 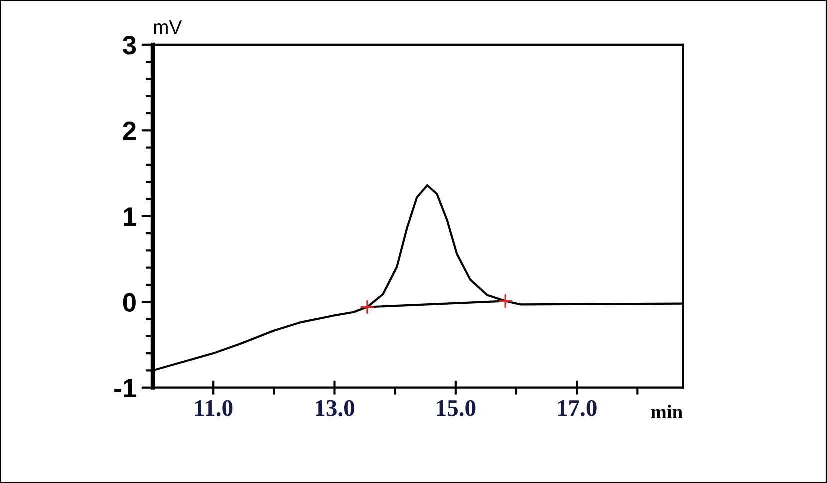 What do you see at coordinates (125, 388) in the screenshot?
I see `y-tick-label: -1` at bounding box center [125, 388].